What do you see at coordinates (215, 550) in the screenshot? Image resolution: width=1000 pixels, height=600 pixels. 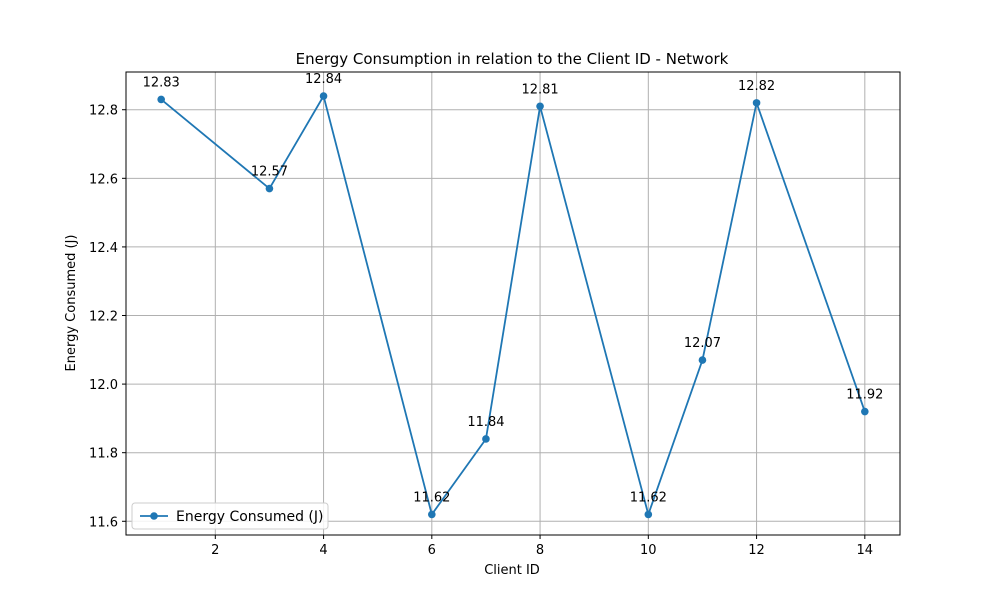 I see `x-tick-label: 2` at bounding box center [215, 550].